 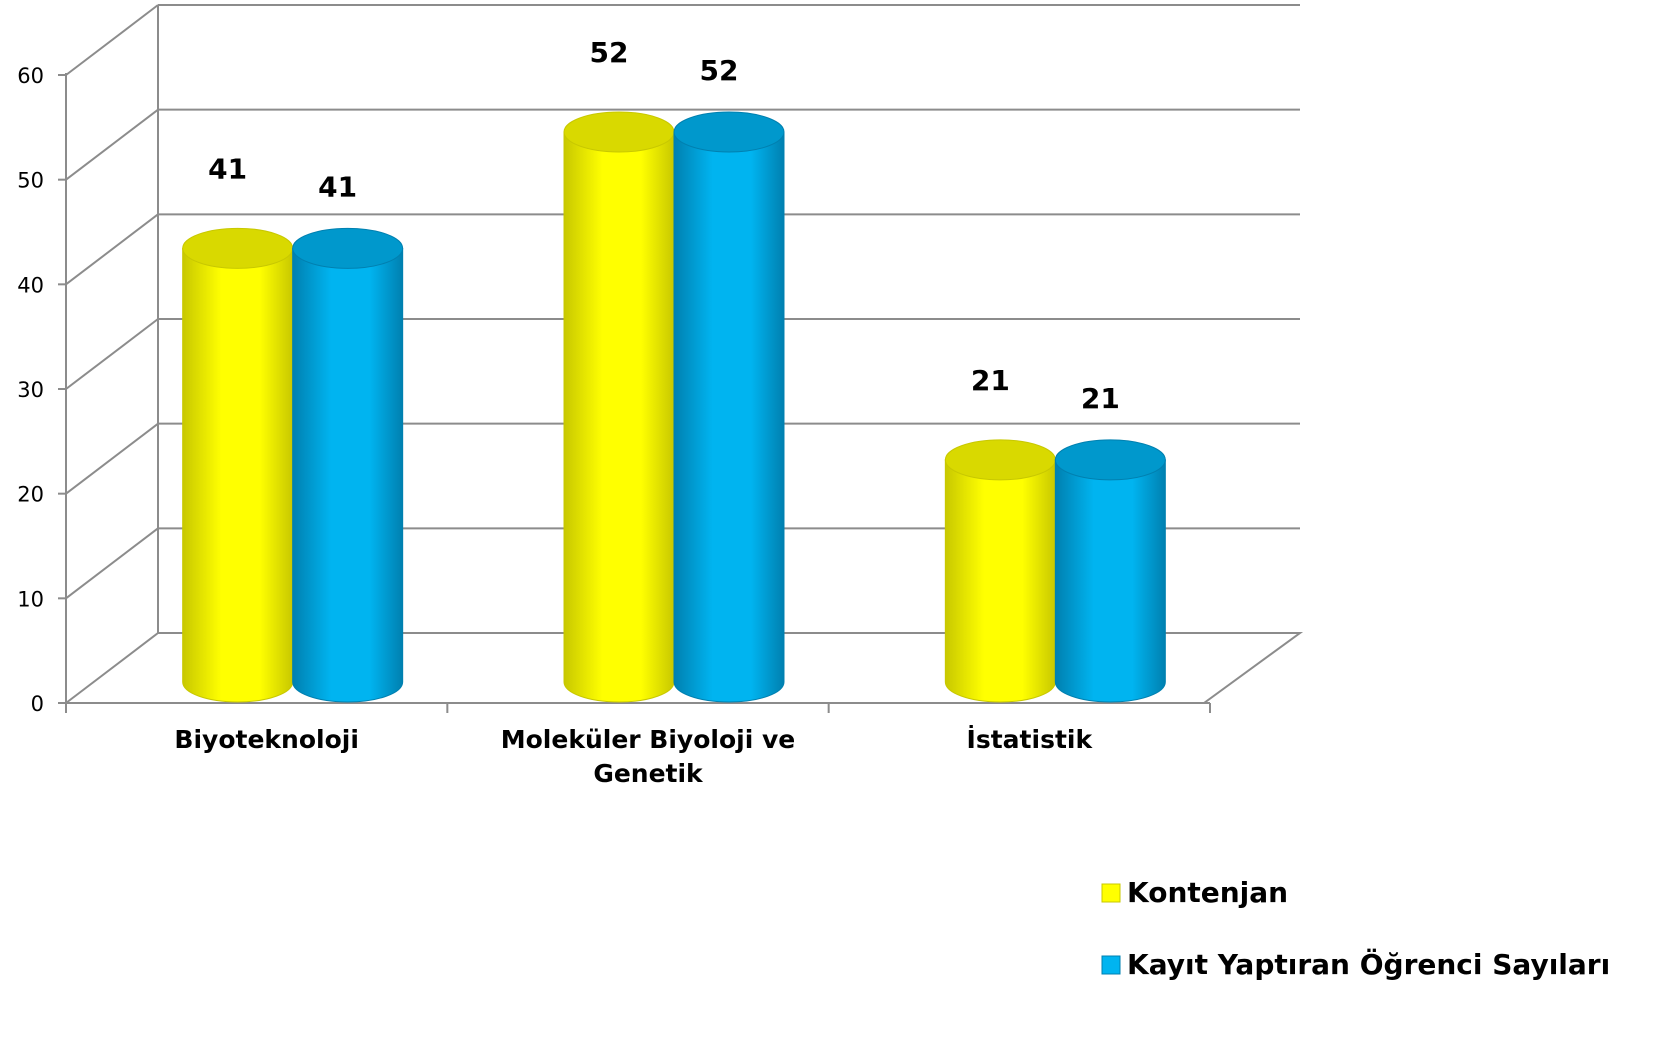 I want to click on data-label-0-2: 21, so click(x=990, y=380).